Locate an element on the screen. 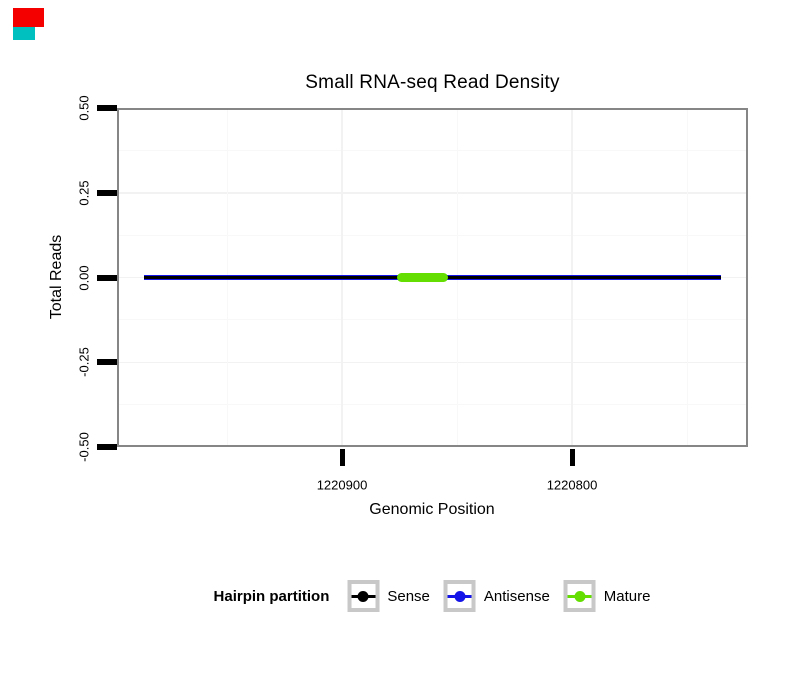 This screenshot has height=690, width=810. legend-key-antisense is located at coordinates (459, 596).